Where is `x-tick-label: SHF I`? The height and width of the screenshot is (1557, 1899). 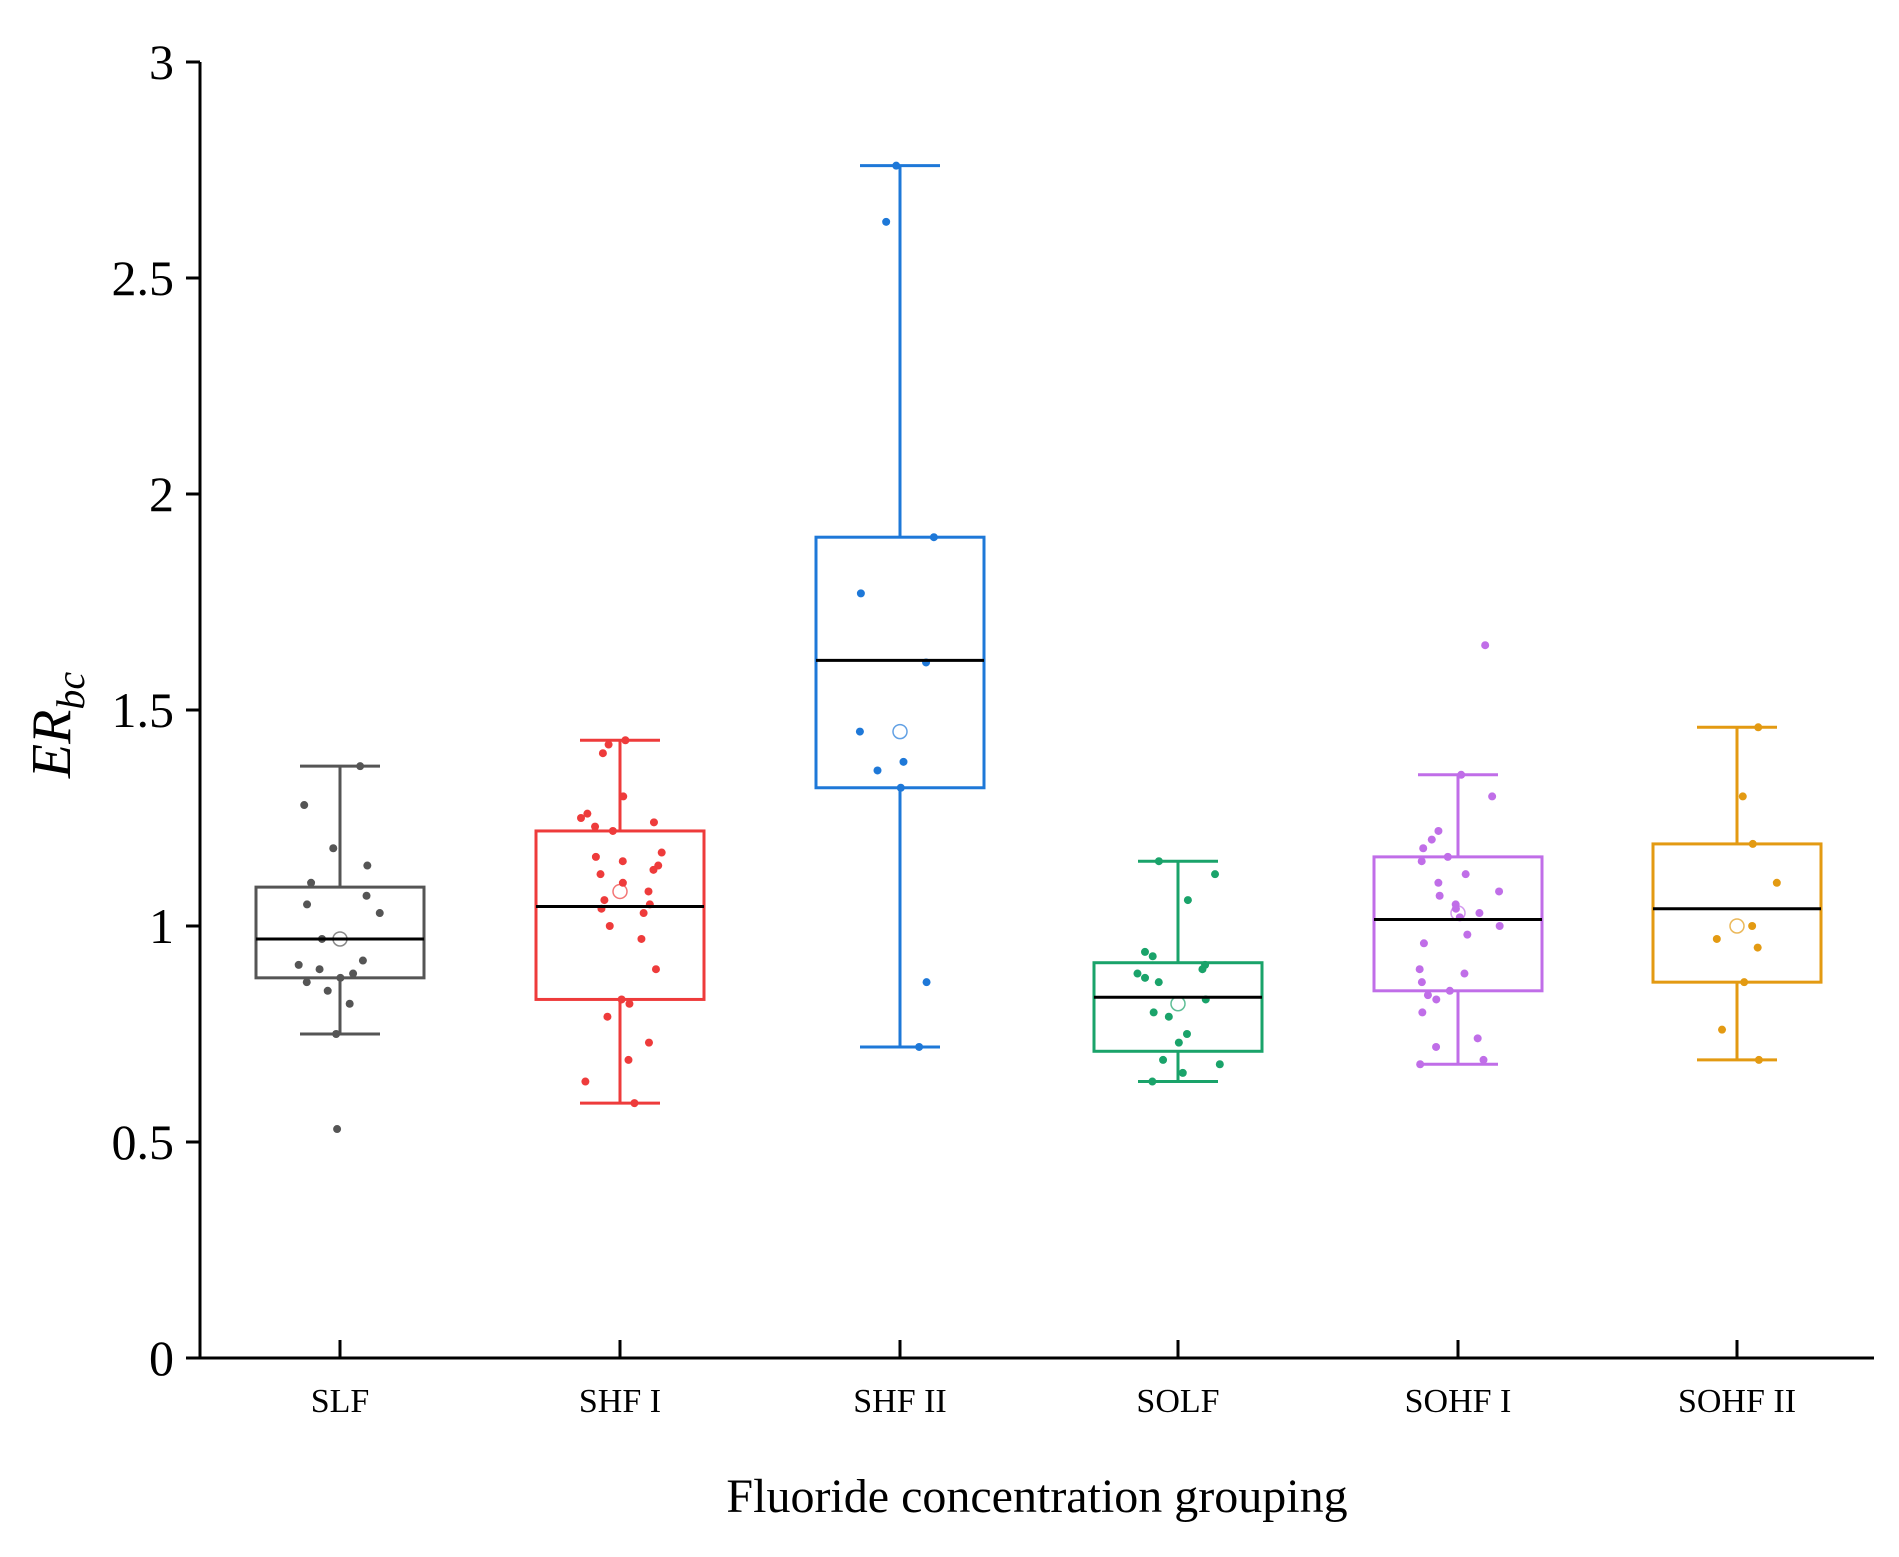
x-tick-label: SHF I is located at coordinates (620, 1401).